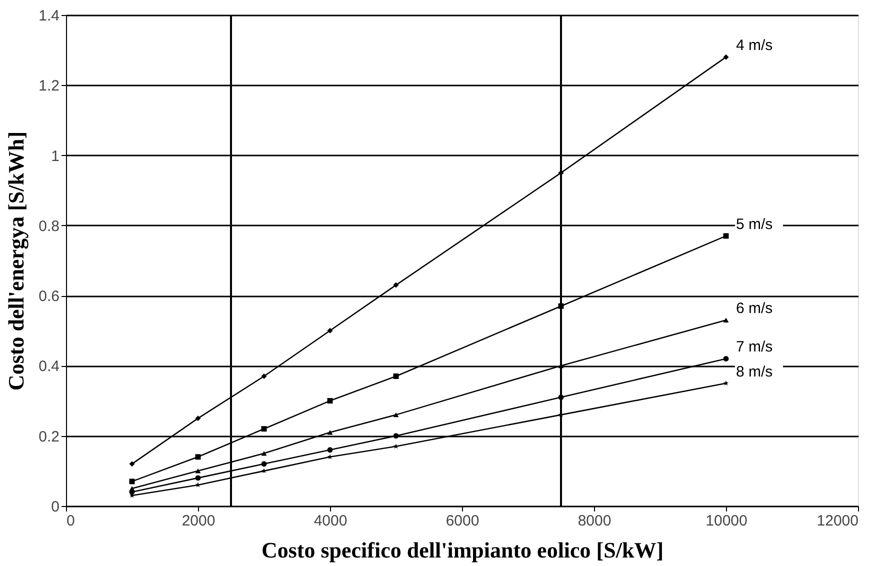 This screenshot has width=884, height=566. I want to click on series-label: 5 m/s, so click(754, 224).